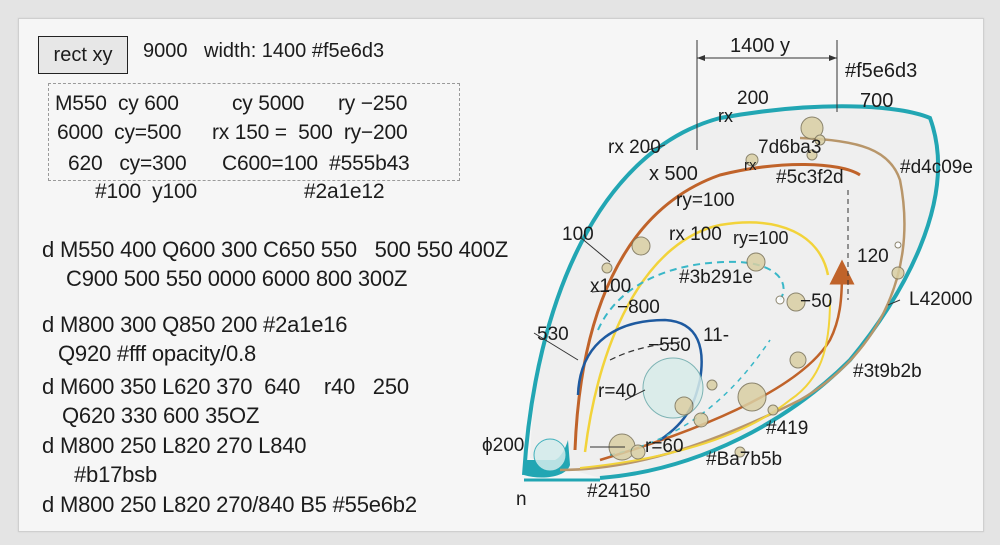 This screenshot has width=1000, height=545. Describe the element at coordinates (705, 200) in the screenshot. I see `label-ry100a: ry=100` at that location.